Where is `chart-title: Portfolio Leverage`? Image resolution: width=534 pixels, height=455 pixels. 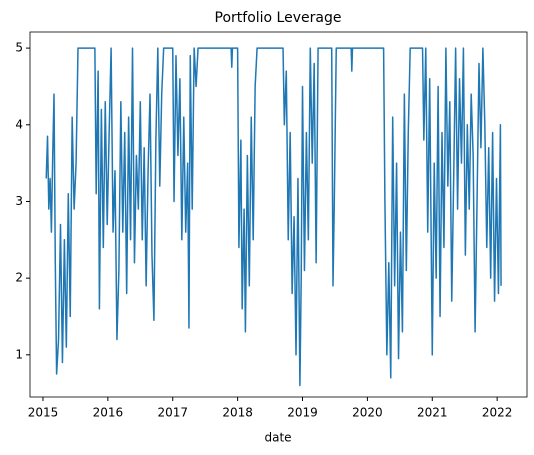 chart-title: Portfolio Leverage is located at coordinates (278, 18).